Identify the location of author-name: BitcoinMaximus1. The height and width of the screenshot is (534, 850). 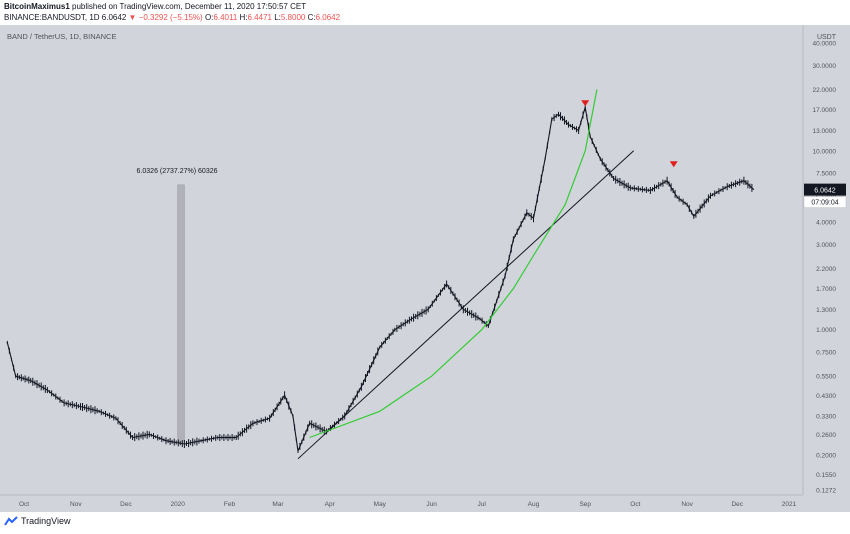
(37, 6).